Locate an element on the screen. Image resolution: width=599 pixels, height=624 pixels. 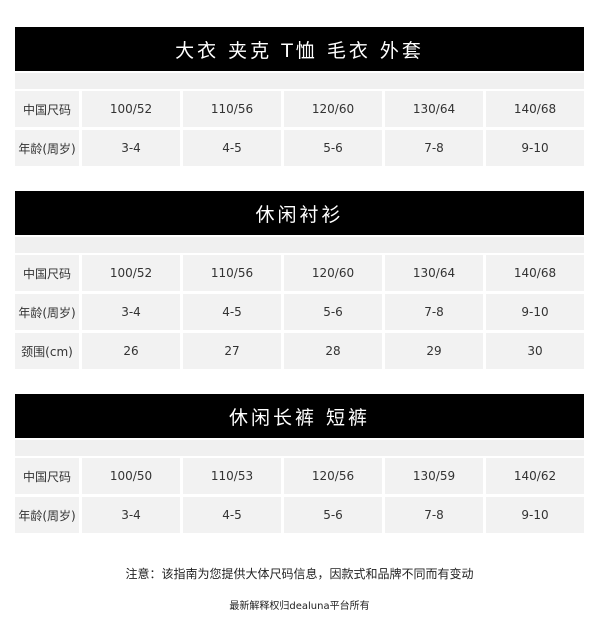
table-row: 中国尺码 100/50 110/53 120/56 130/59 140/62 is located at coordinates (299, 476).